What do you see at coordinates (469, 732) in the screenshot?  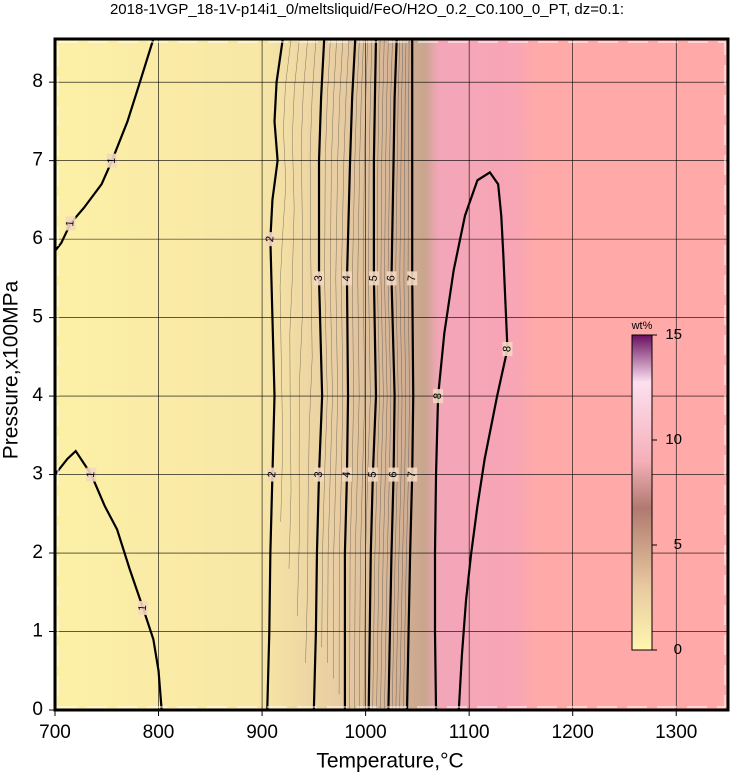 I see `x-tick-label: 1100` at bounding box center [469, 732].